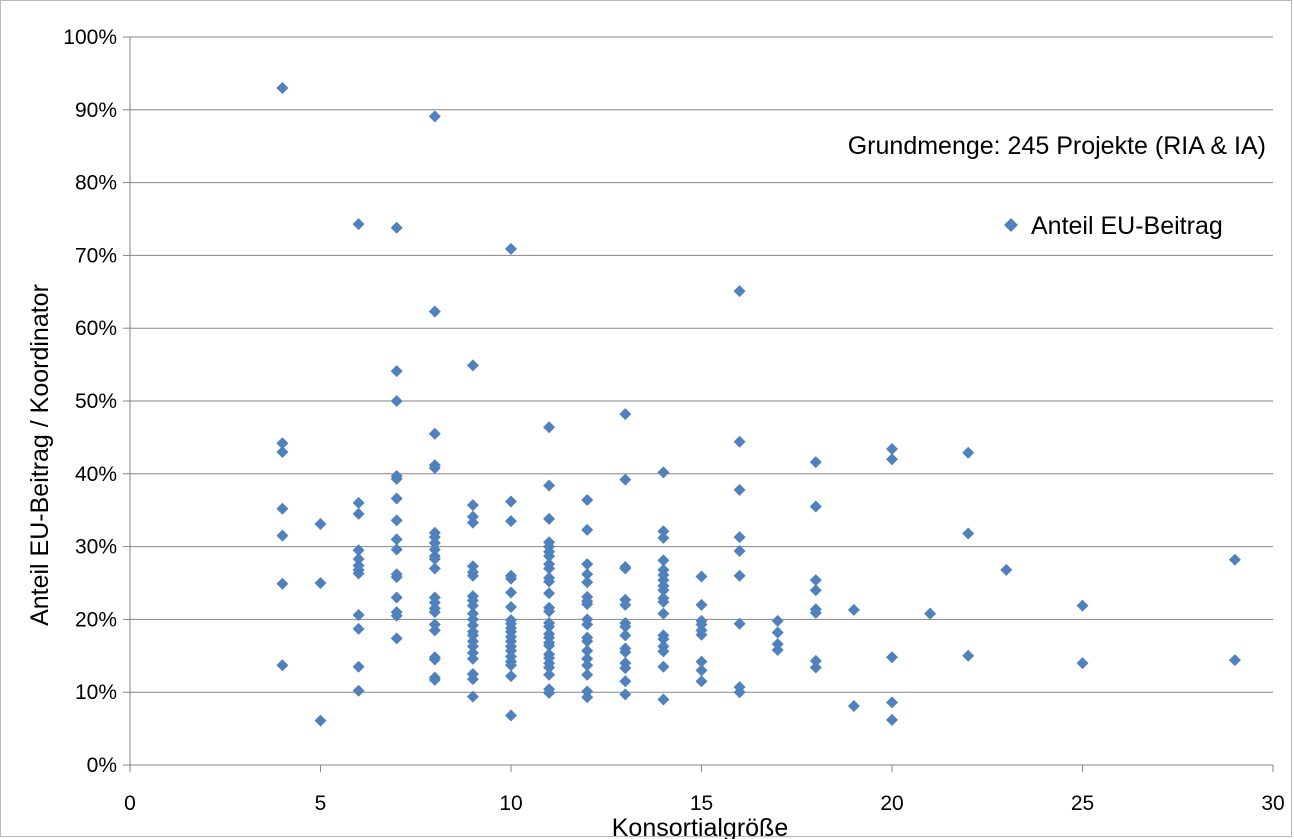  Describe the element at coordinates (40, 455) in the screenshot. I see `y-axis-title: Anteil EU-Beitrag / Koordinator` at that location.